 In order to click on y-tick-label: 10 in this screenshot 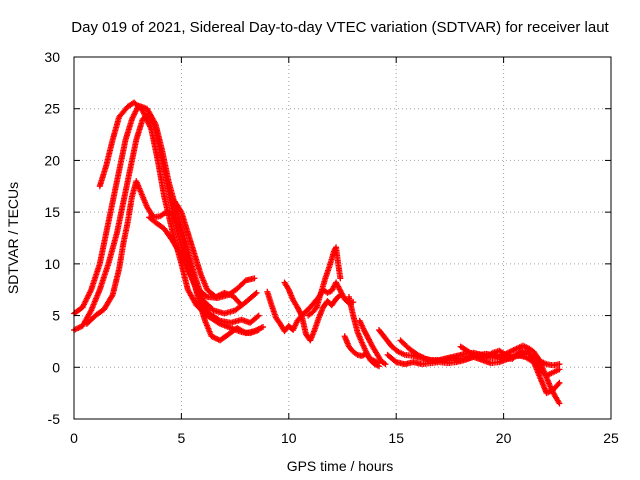, I will do `click(52, 264)`.